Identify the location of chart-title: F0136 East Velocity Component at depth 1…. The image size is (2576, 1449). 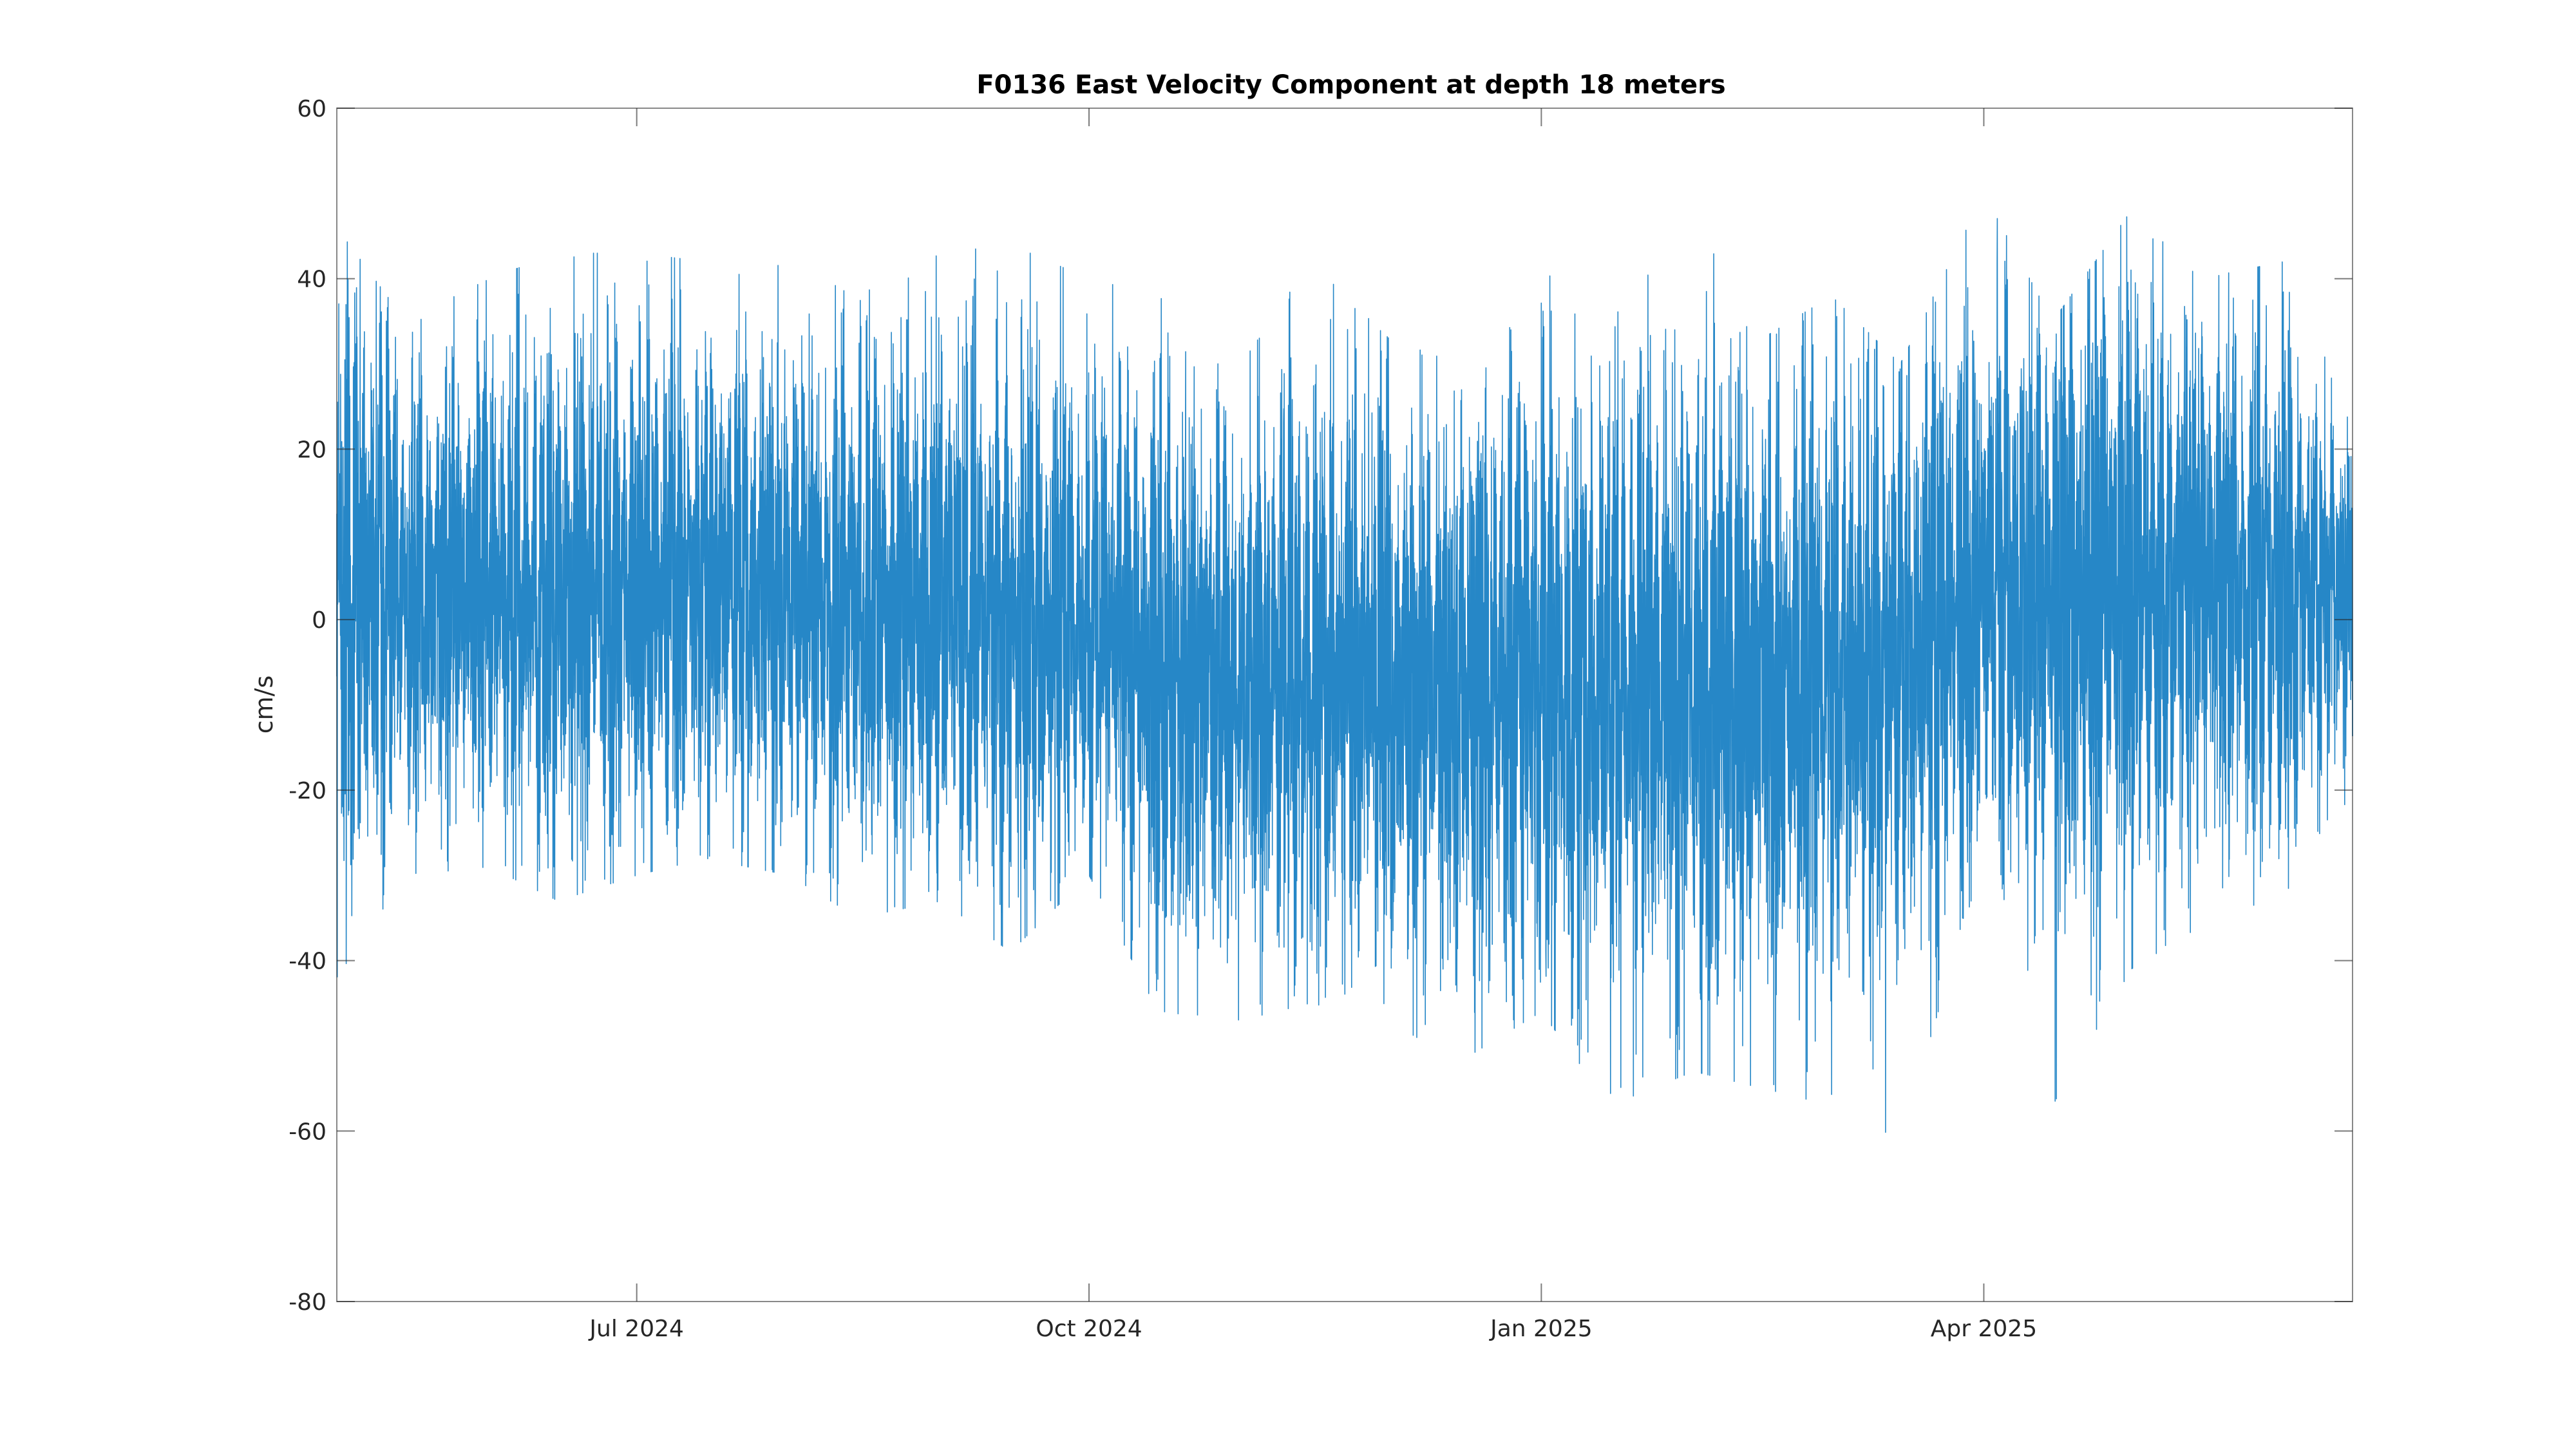
(1351, 85).